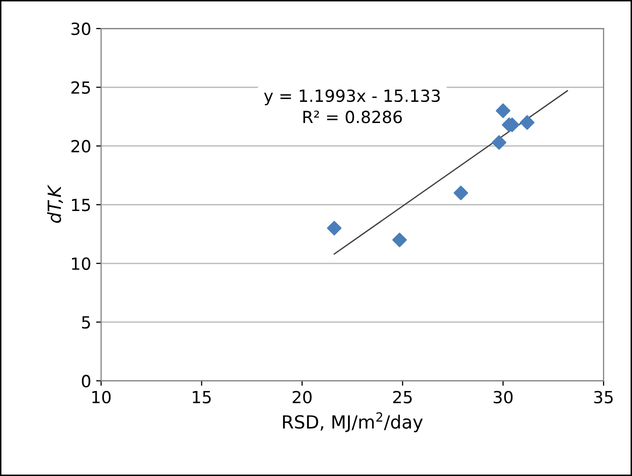  I want to click on y-tick-label: 25, so click(80, 87).